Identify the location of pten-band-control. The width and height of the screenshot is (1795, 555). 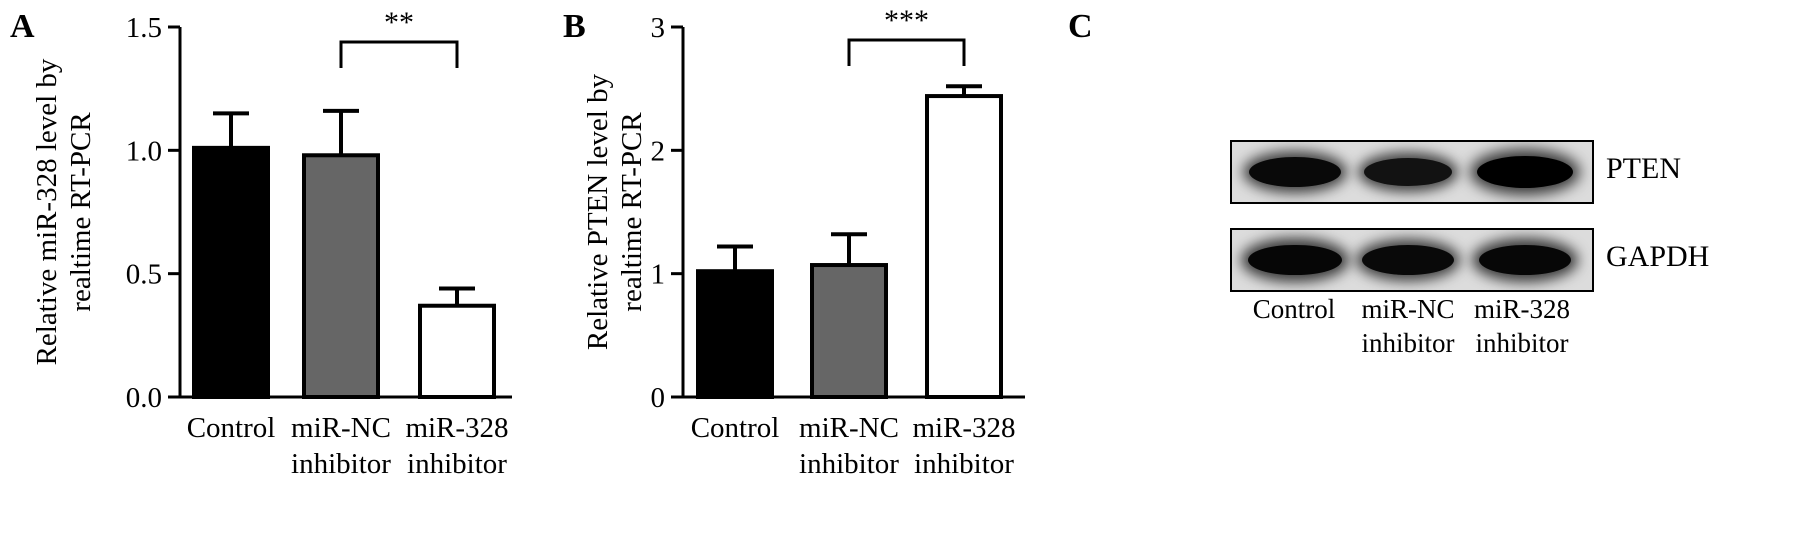
(1295, 172).